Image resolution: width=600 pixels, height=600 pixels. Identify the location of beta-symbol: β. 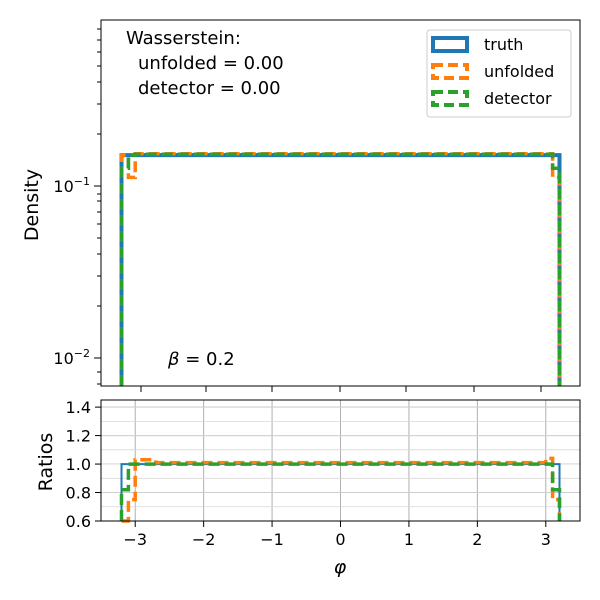
(173, 359).